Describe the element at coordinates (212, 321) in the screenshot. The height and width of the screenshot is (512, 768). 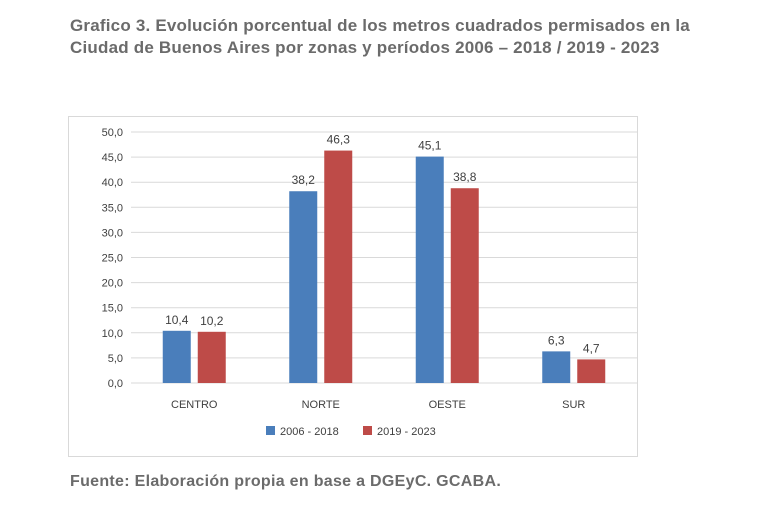
I see `data-label-centro-series-2: 10,2` at that location.